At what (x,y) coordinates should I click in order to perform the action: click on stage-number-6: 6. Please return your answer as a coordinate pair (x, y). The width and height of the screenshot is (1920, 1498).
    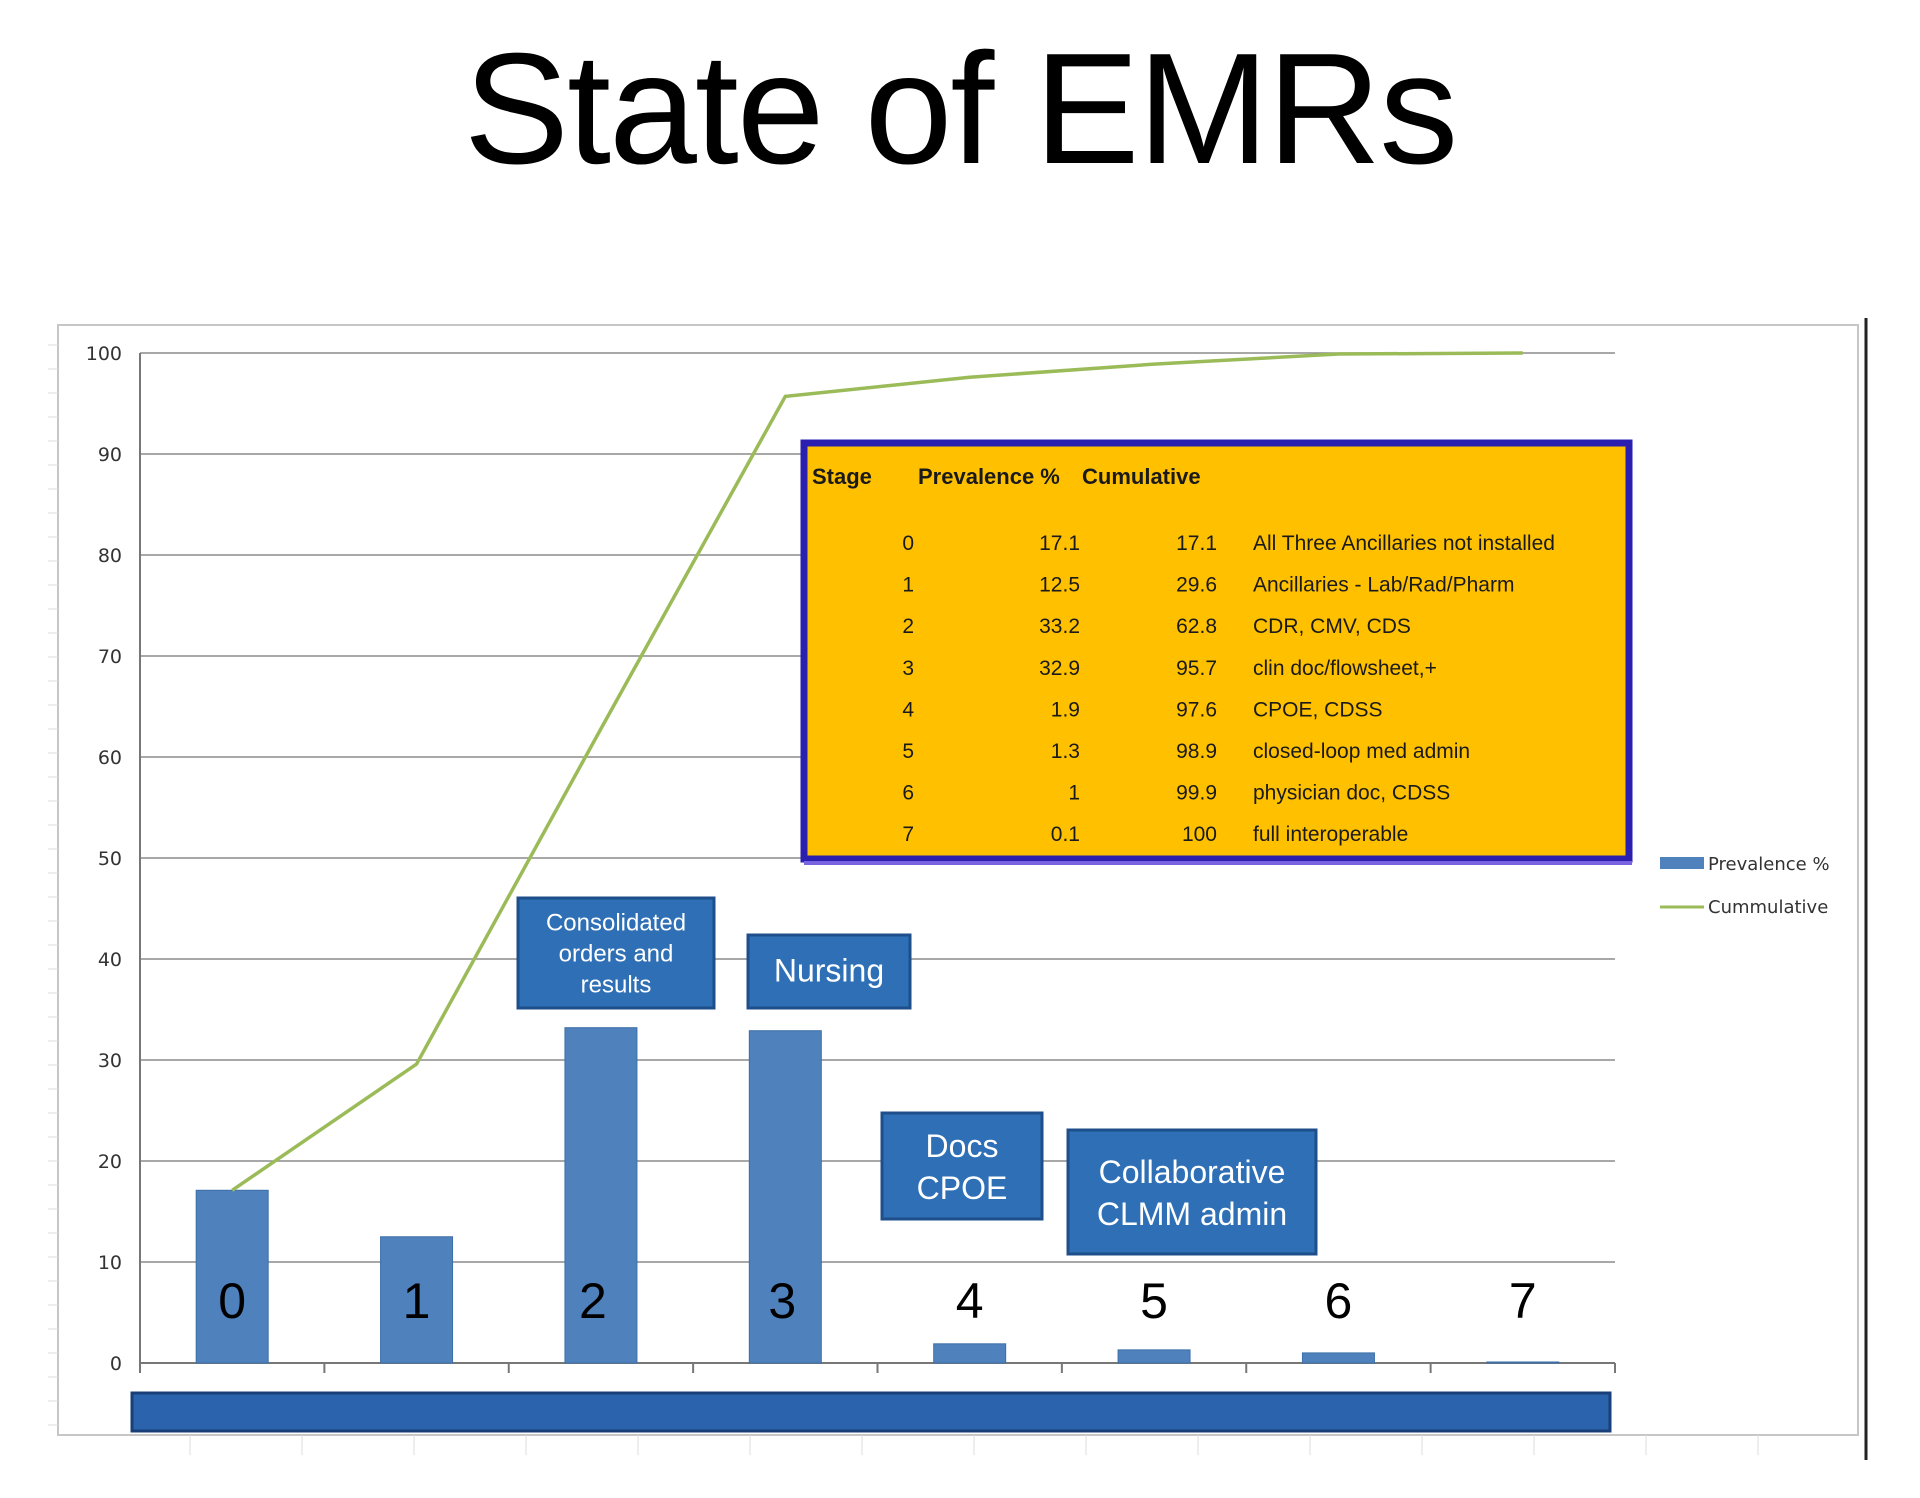
    Looking at the image, I should click on (1339, 1301).